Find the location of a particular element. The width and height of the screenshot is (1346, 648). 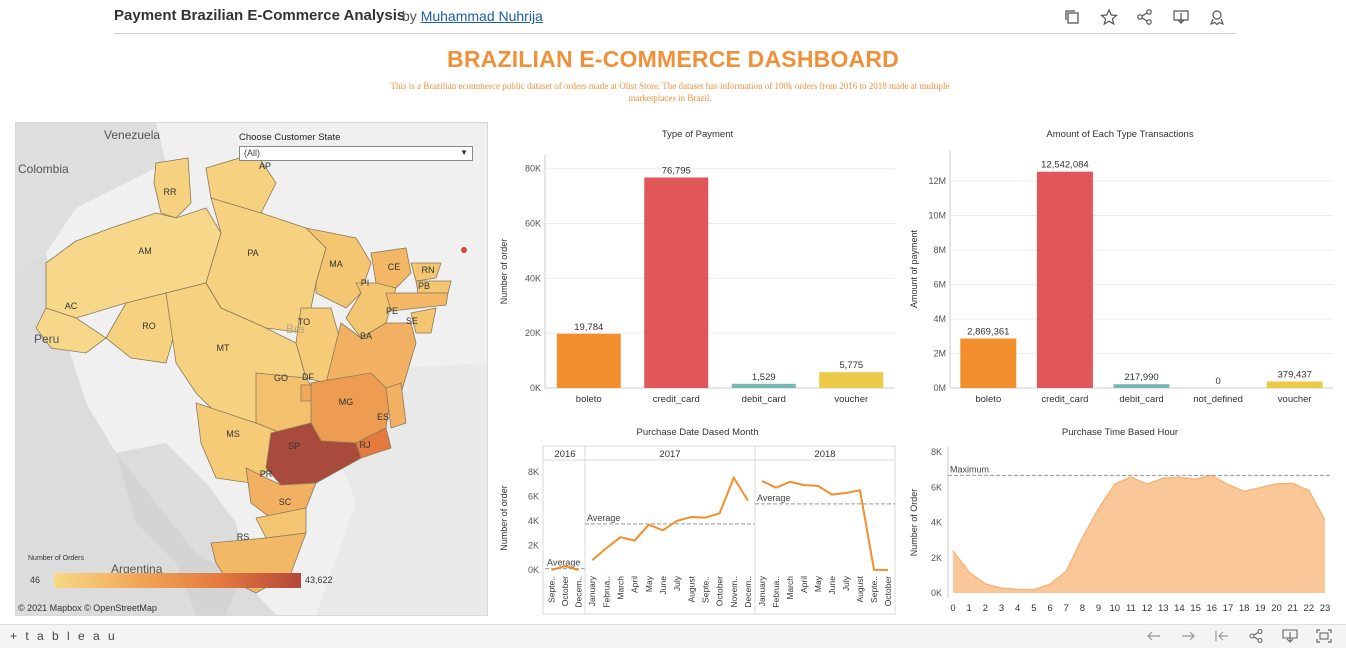

state-rj is located at coordinates (373, 443).